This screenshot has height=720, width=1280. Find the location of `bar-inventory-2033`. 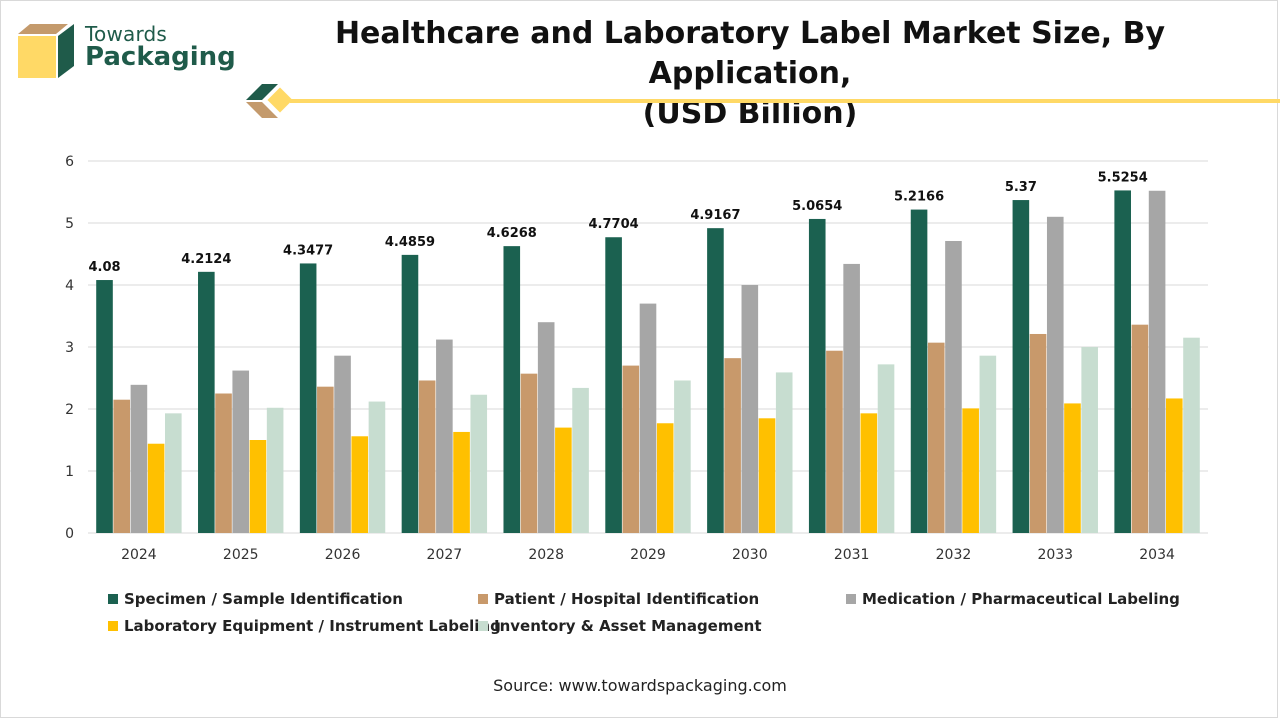

bar-inventory-2033 is located at coordinates (1089, 440).